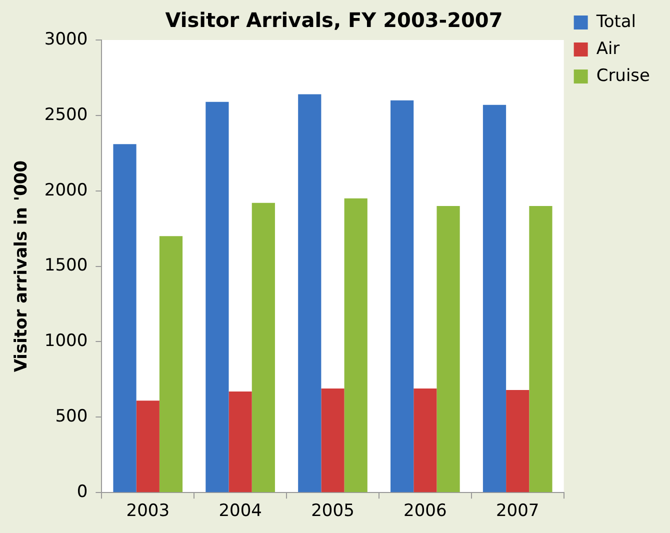  What do you see at coordinates (66, 114) in the screenshot?
I see `y-tick-label: 2500` at bounding box center [66, 114].